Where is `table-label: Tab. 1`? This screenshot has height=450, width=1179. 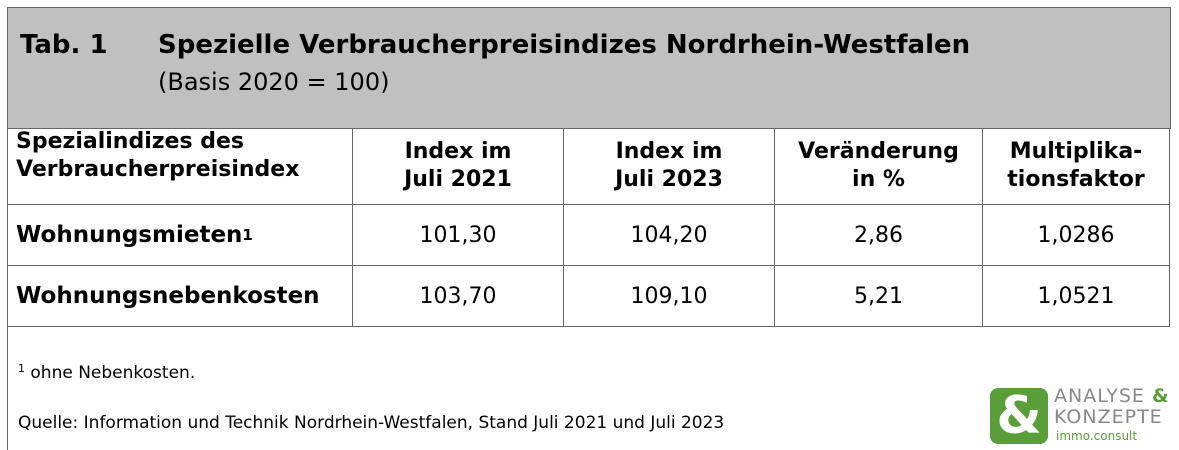
table-label: Tab. 1 is located at coordinates (64, 45).